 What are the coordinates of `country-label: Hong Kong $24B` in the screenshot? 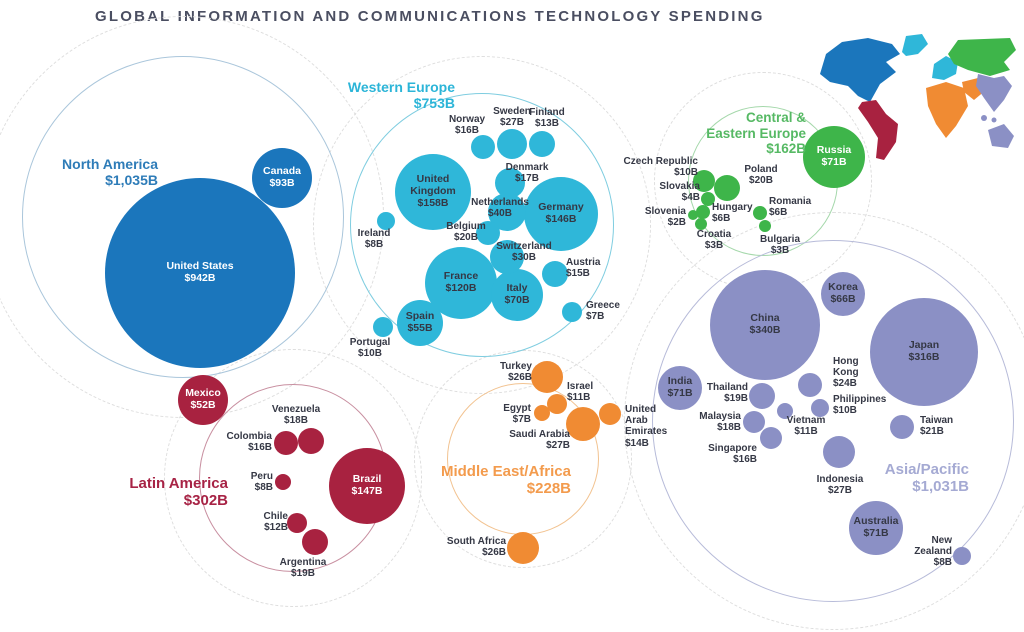 It's located at (846, 373).